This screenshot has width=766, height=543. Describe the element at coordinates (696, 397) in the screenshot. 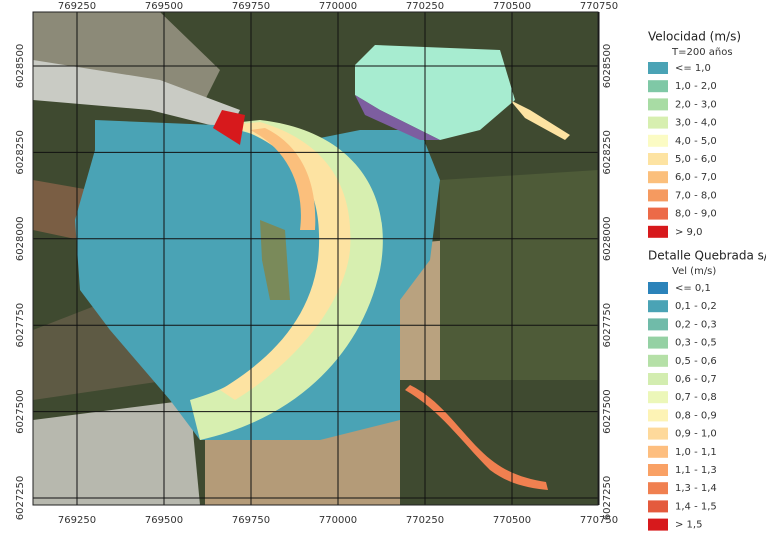

I see `legend-label: 0,7 - 0,8` at that location.